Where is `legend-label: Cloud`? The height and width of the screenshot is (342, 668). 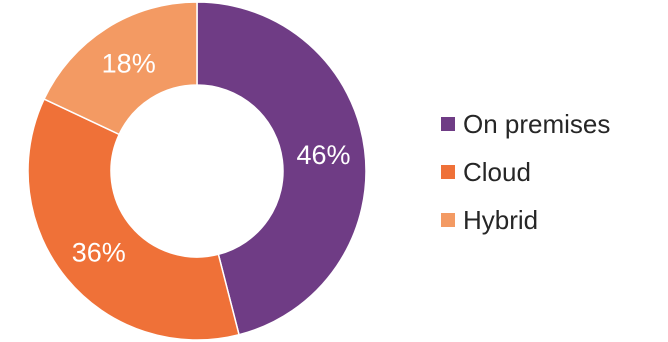 legend-label: Cloud is located at coordinates (497, 172).